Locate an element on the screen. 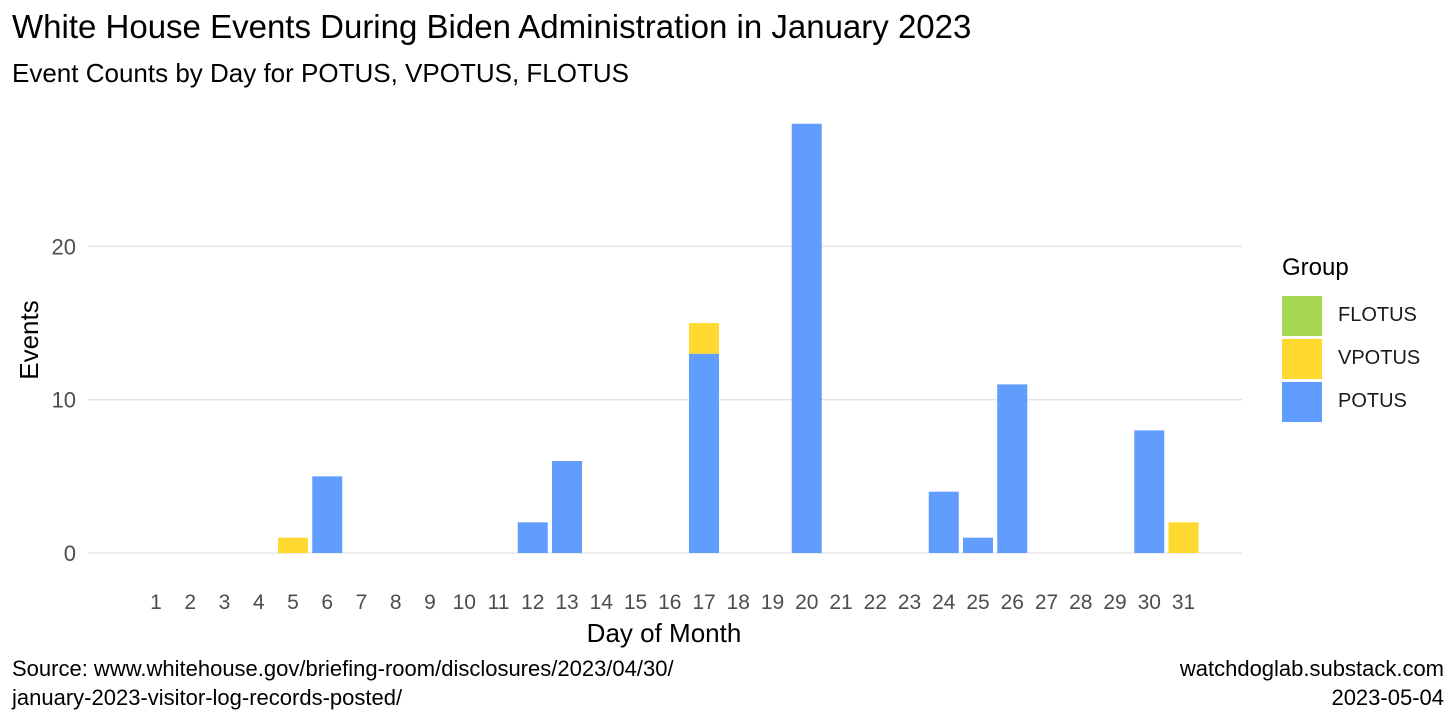  legend-label-flotus: FLOTUS is located at coordinates (1377, 315).